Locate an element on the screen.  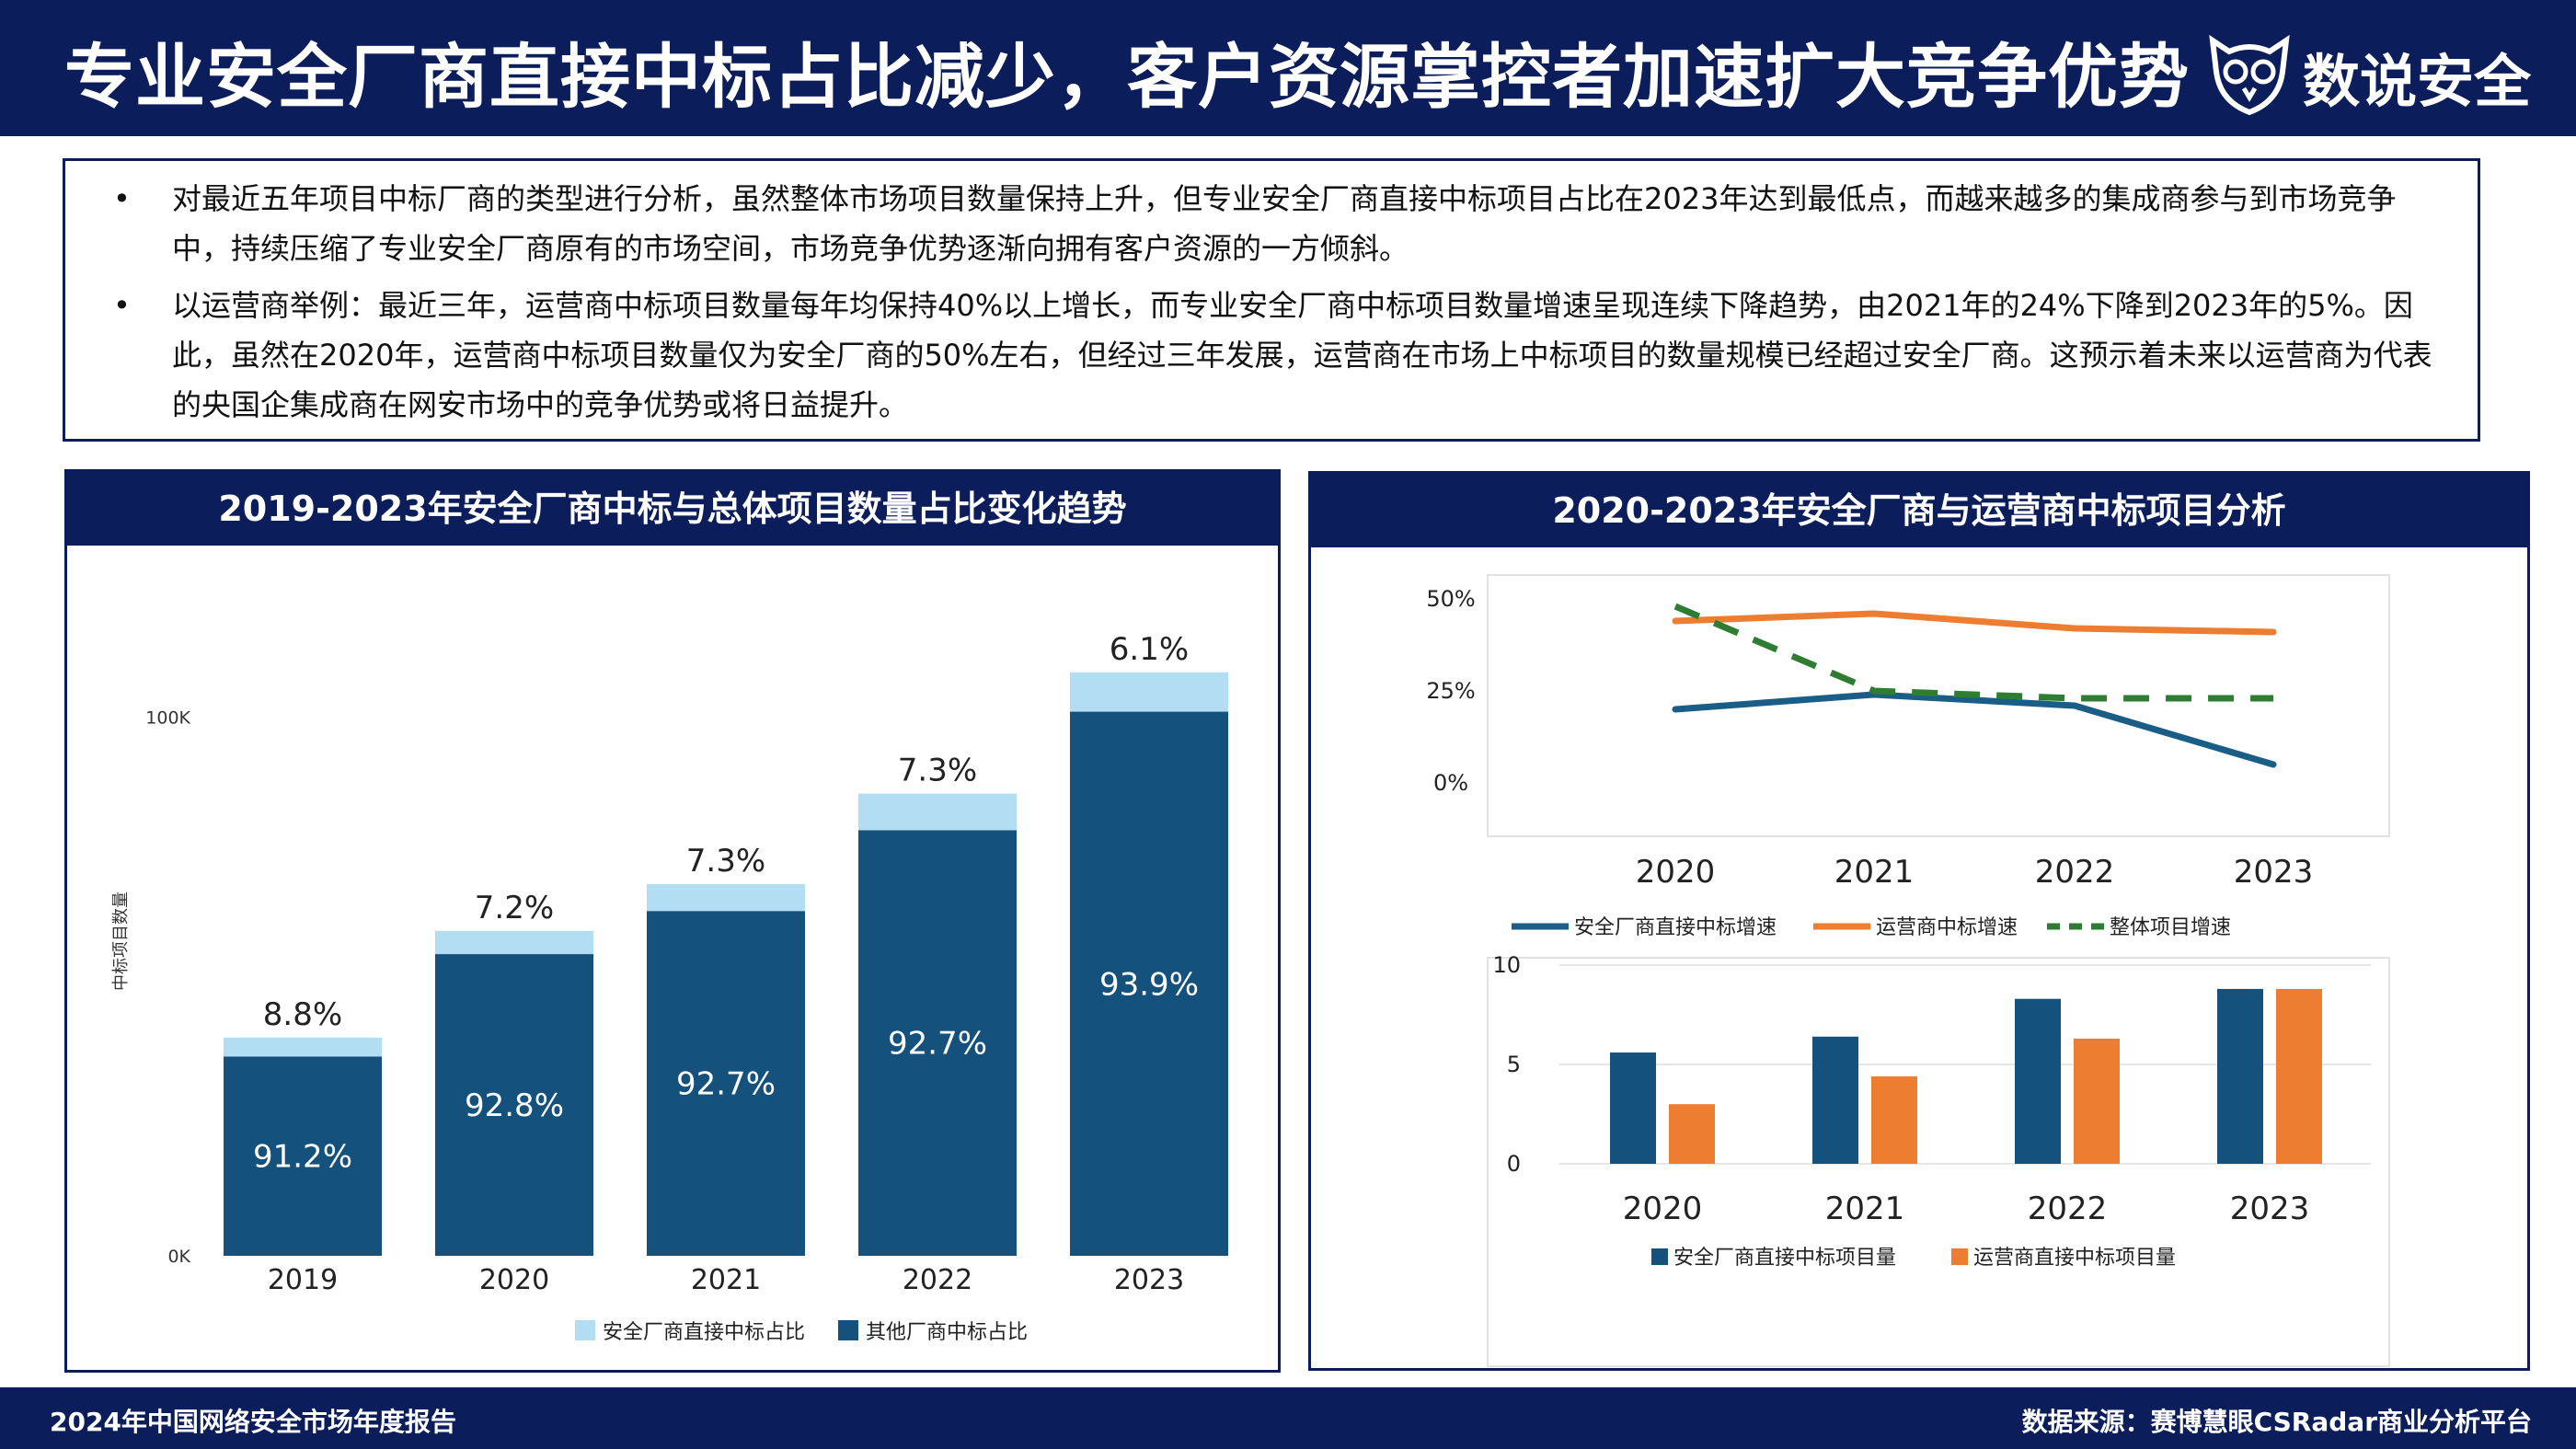
report-name: 2024年中国网络安全市场年度报告 is located at coordinates (253, 1422).